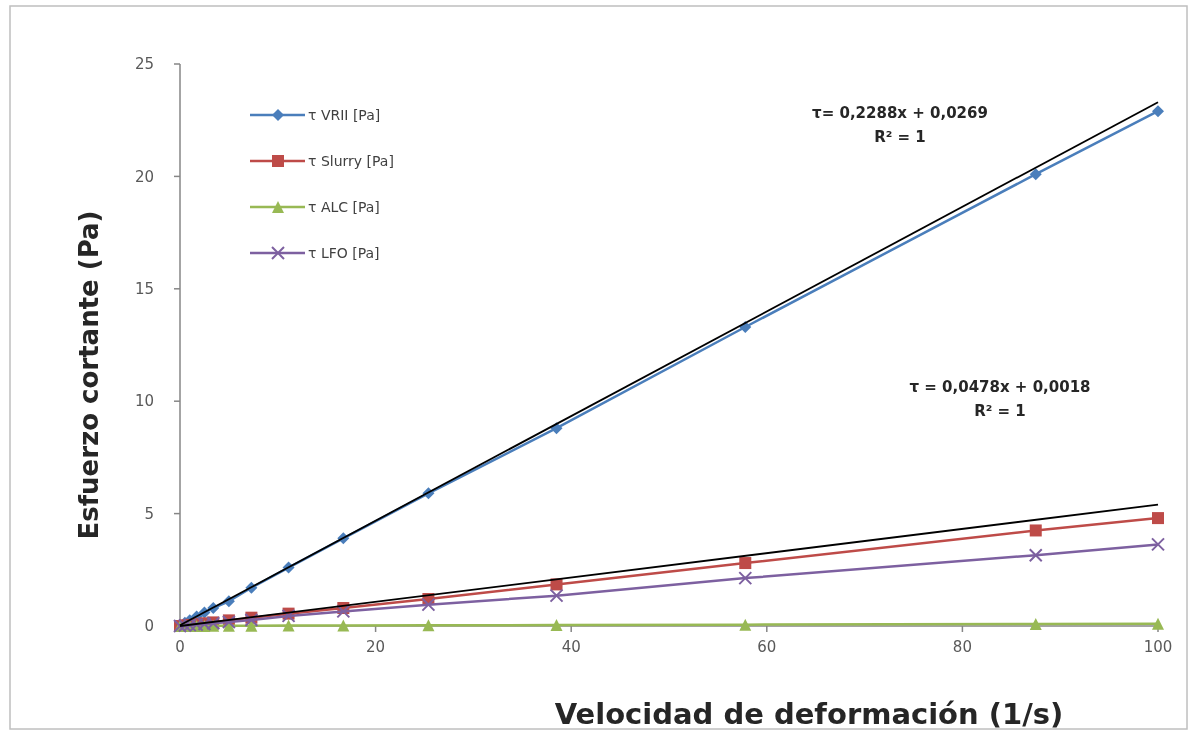  Describe the element at coordinates (144, 176) in the screenshot. I see `y-tick-label: 20` at that location.